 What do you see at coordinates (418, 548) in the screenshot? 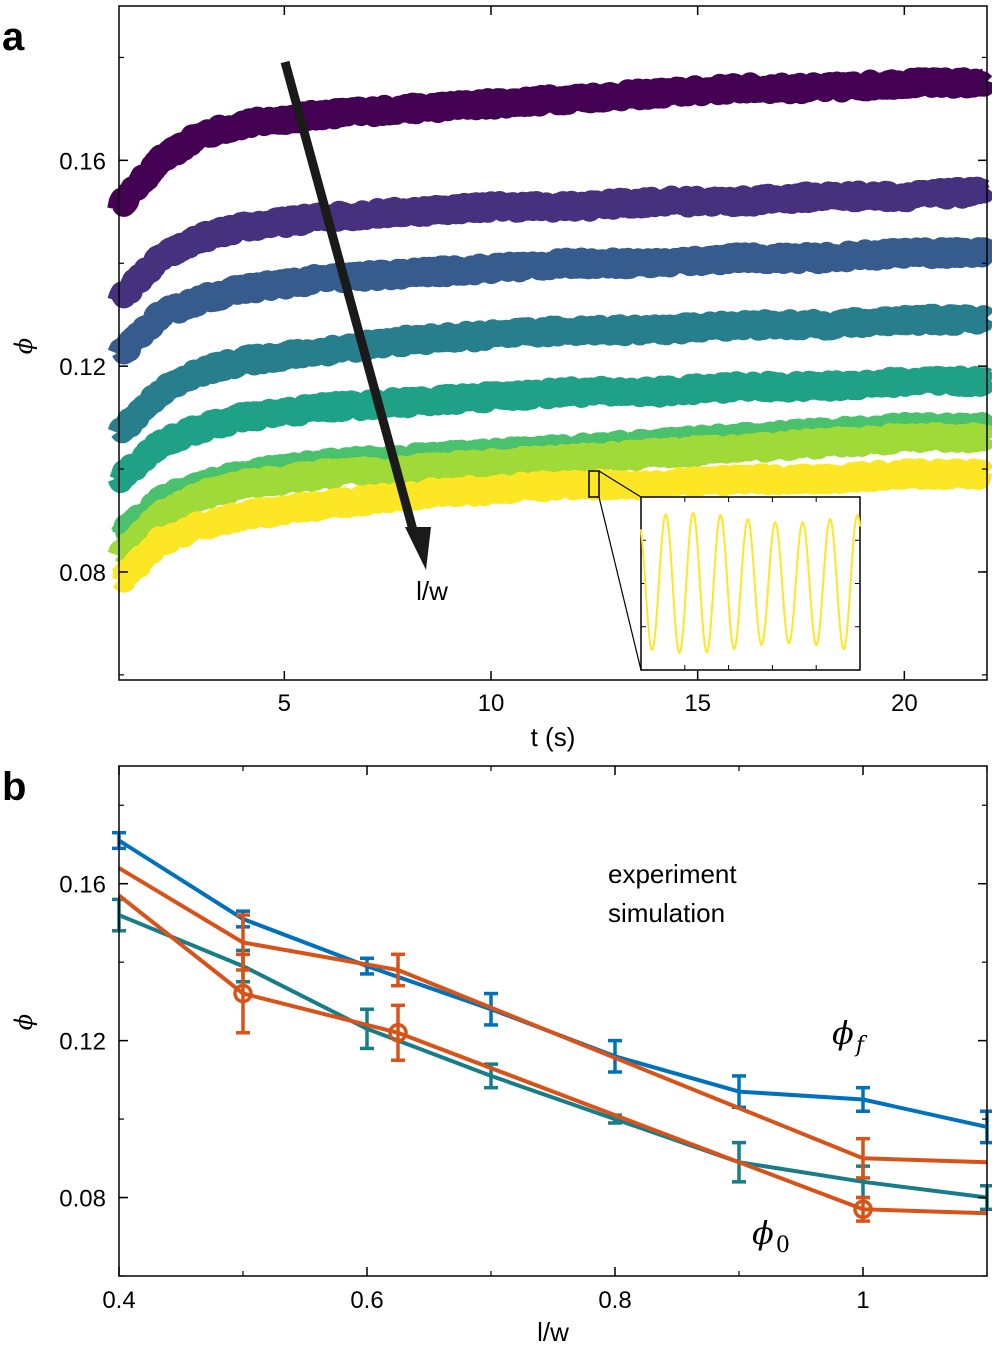
I see `lw-arrow-head` at bounding box center [418, 548].